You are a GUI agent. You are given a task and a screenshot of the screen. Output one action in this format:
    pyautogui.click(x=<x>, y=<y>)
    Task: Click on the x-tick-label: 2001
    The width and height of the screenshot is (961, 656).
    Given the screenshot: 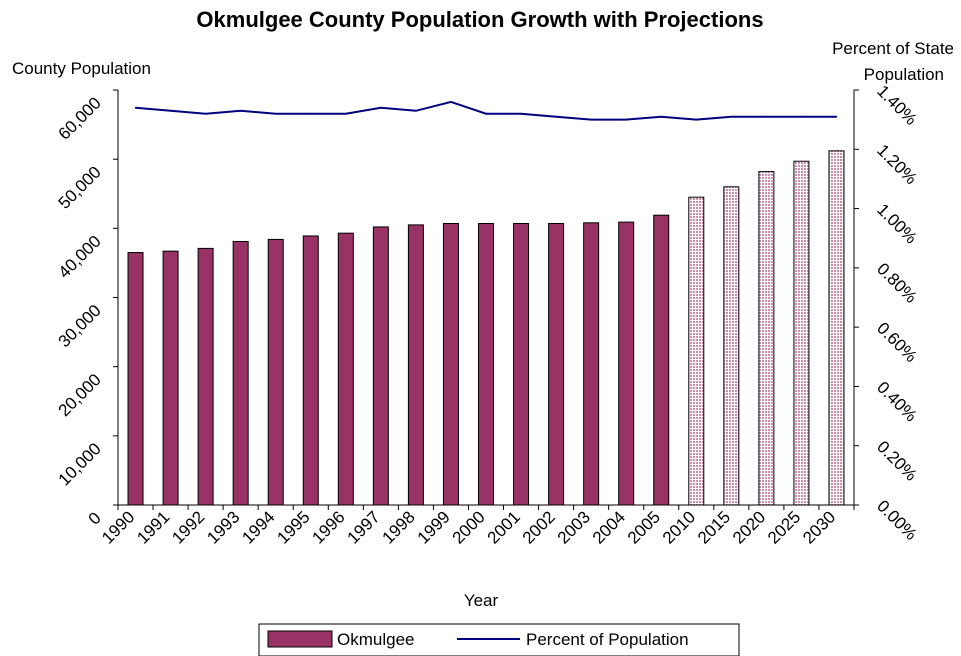 What is the action you would take?
    pyautogui.click(x=504, y=527)
    